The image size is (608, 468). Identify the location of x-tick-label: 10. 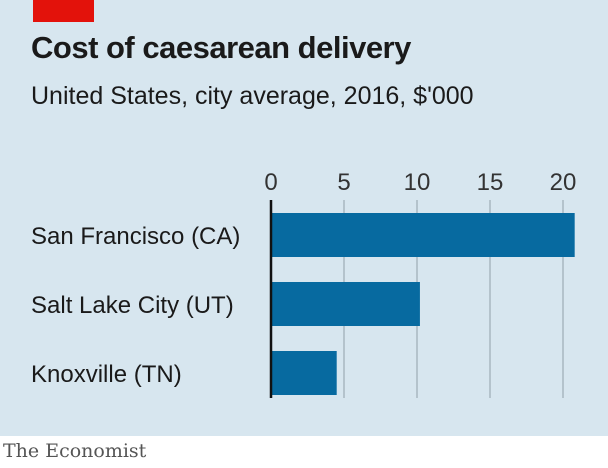
(417, 182).